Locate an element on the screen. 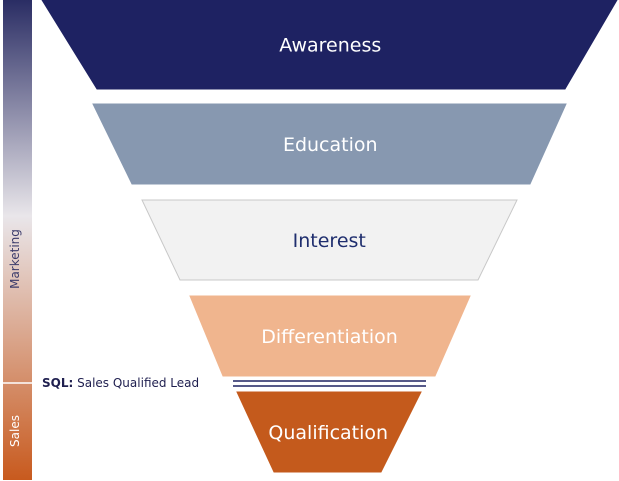 This screenshot has height=481, width=619. funnel-stage-label-awareness: Awareness is located at coordinates (330, 46).